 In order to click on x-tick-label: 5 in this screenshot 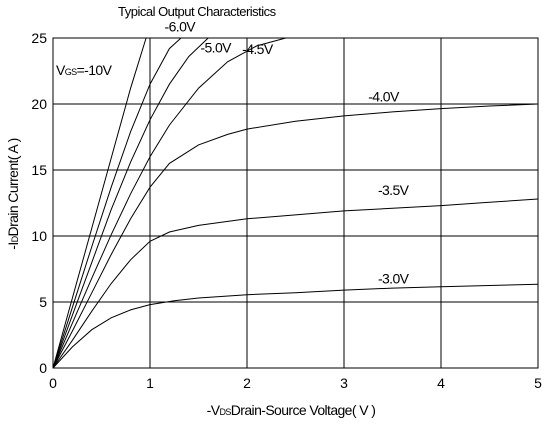, I will do `click(538, 383)`.